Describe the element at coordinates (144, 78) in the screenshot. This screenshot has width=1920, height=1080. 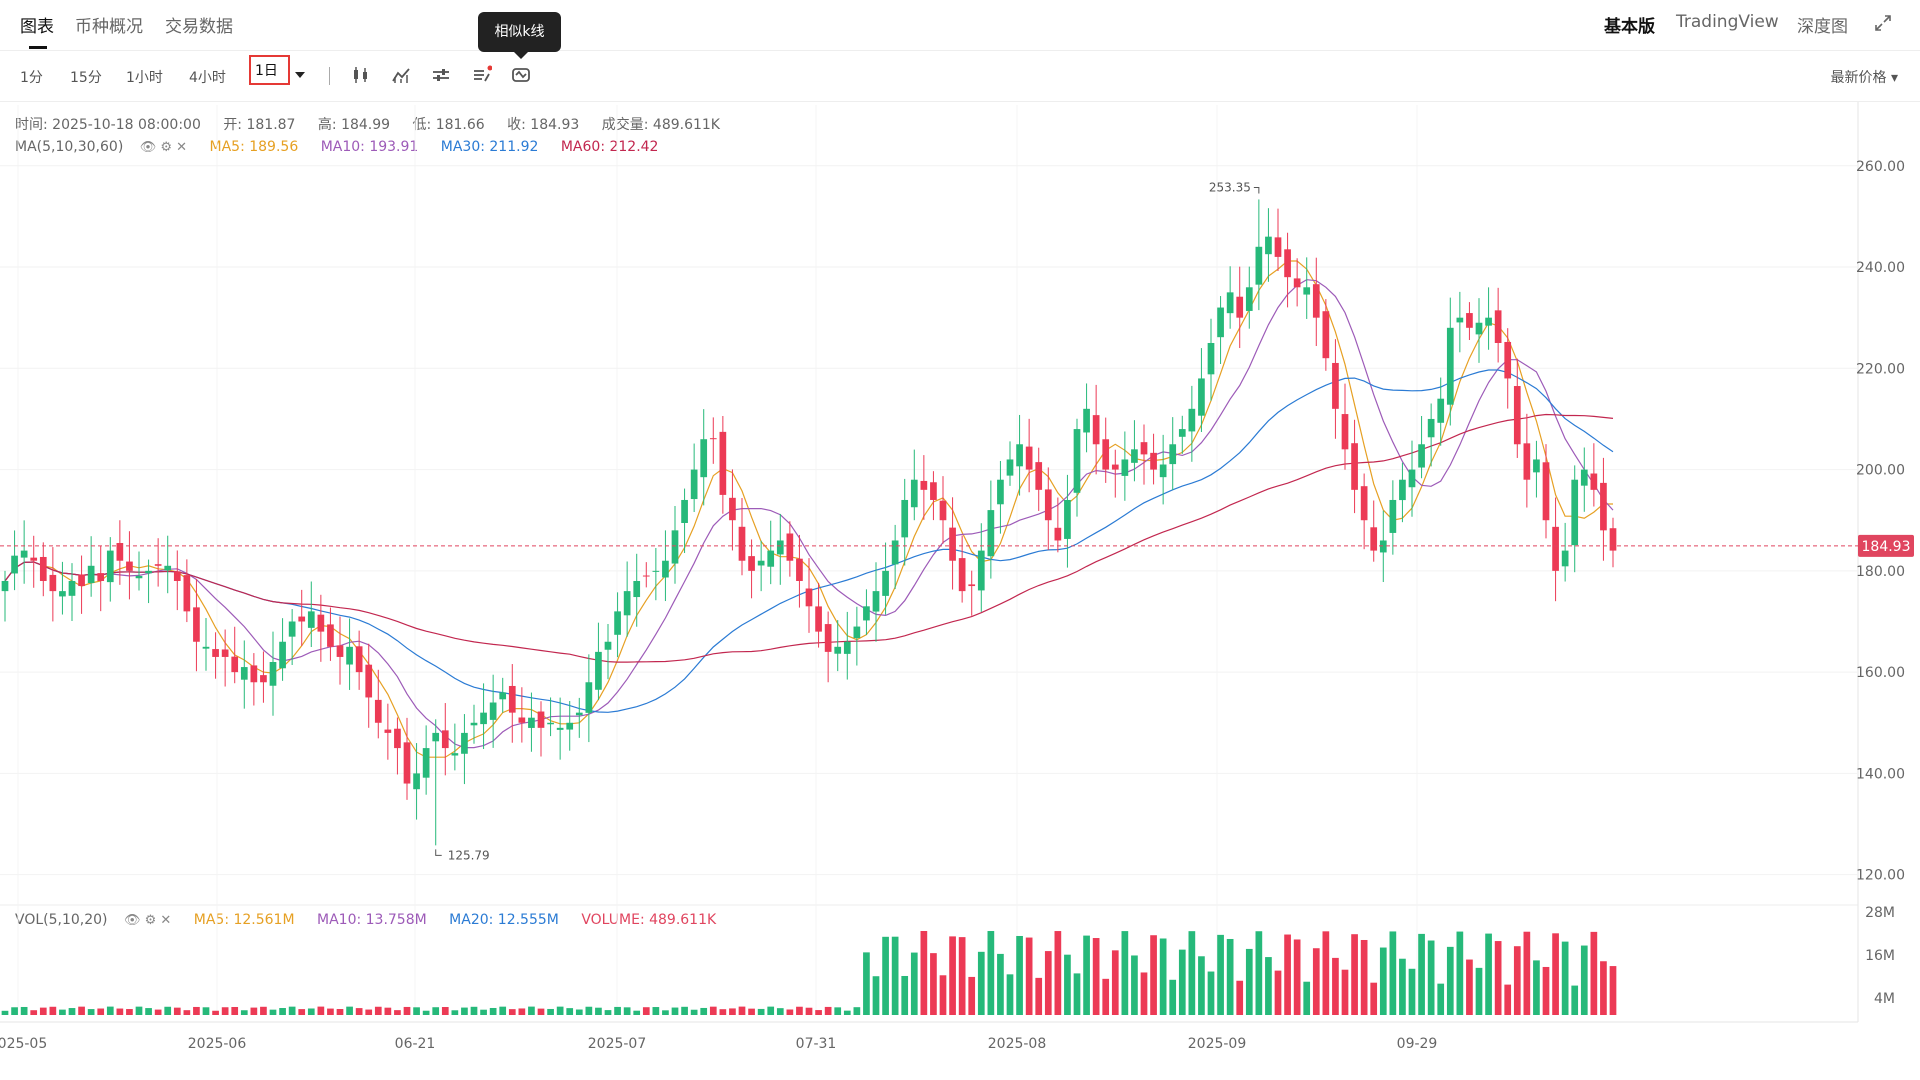
I see `interval-1h: 1小时` at that location.